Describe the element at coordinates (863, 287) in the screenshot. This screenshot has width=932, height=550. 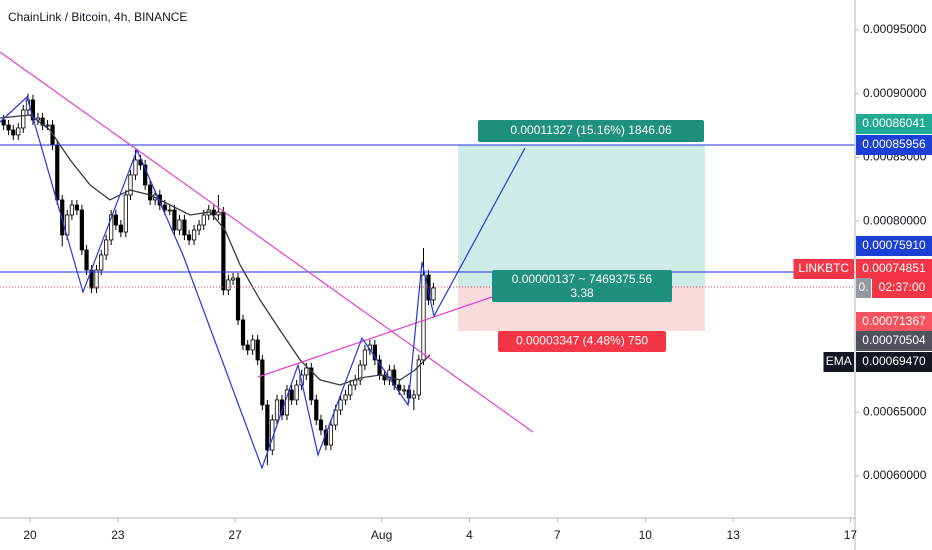
I see `price-label: 0.` at that location.